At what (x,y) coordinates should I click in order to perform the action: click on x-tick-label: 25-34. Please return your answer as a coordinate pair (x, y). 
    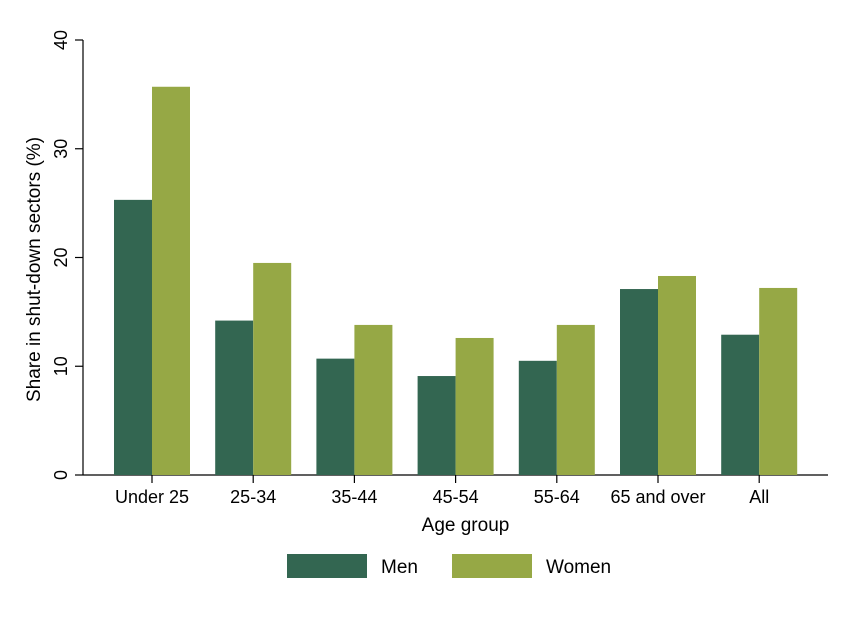
    Looking at the image, I should click on (253, 497).